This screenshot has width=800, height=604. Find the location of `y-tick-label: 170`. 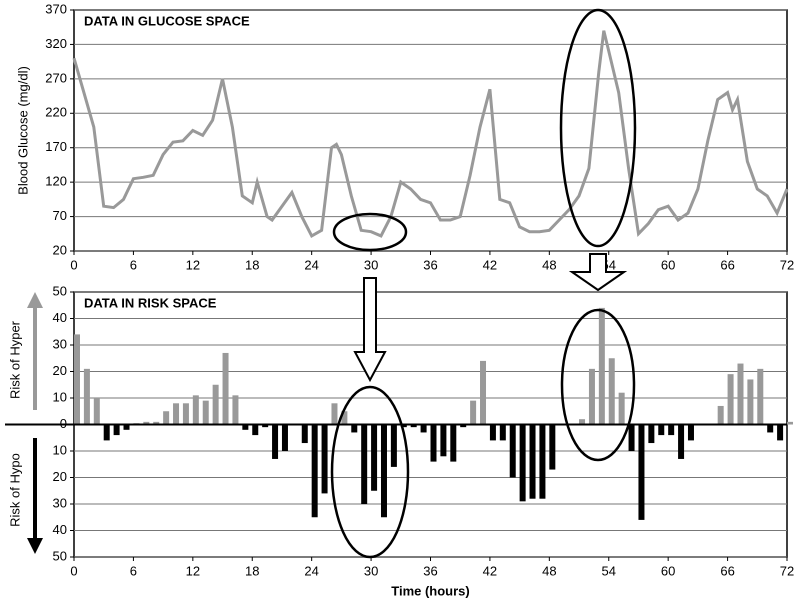

y-tick-label: 170 is located at coordinates (56, 146).